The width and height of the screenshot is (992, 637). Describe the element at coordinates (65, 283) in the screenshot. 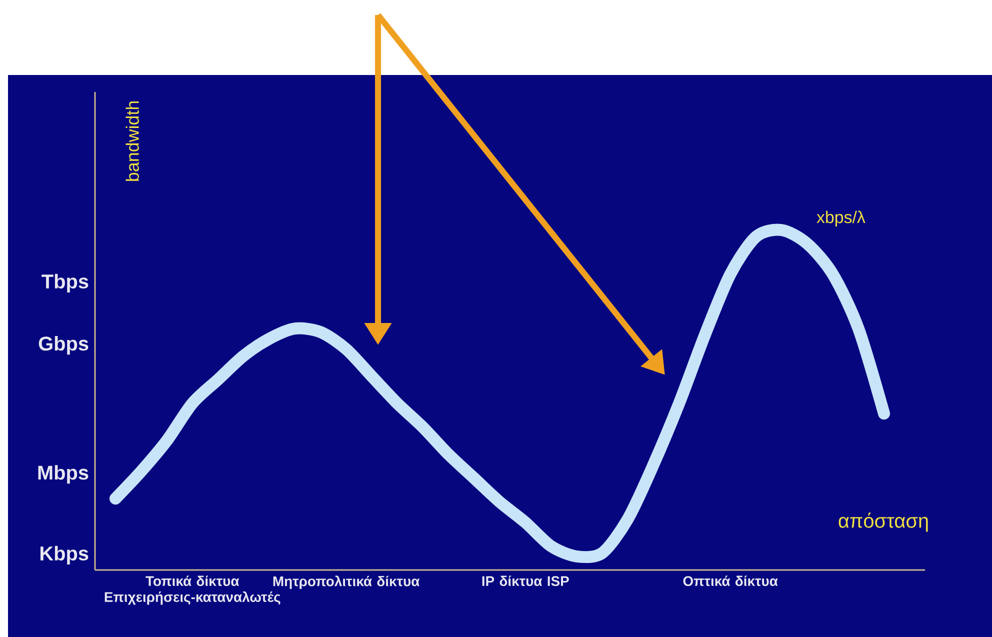

I see `text: Tbps` at that location.